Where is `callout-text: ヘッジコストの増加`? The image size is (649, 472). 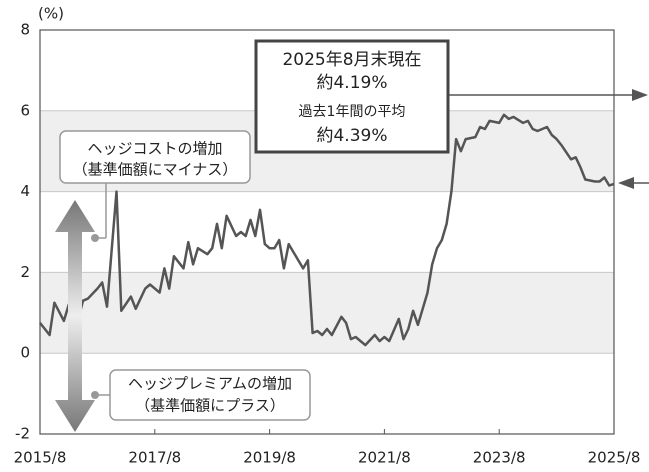
callout-text: ヘッジコストの増加 is located at coordinates (154, 149).